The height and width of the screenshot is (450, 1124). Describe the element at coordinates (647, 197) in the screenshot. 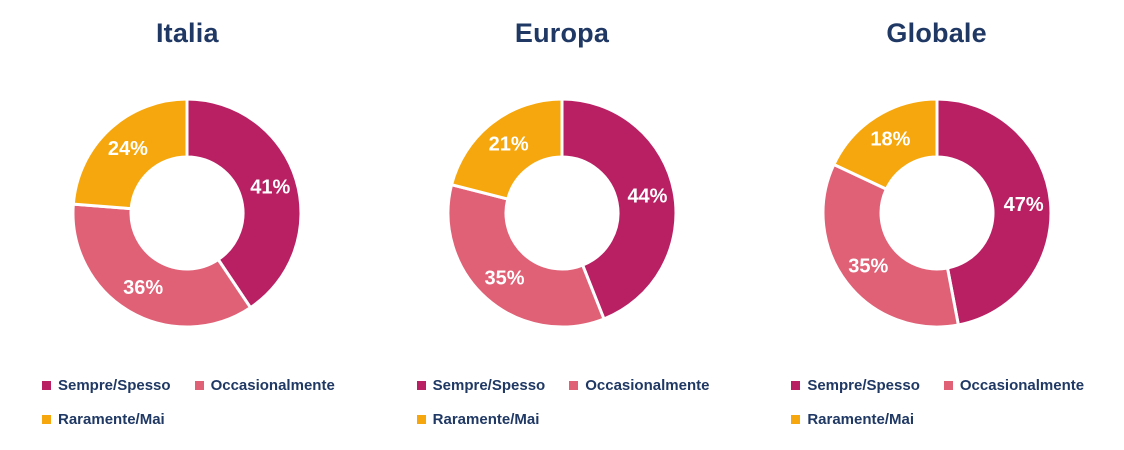

I see `slice-value-label: 44%` at that location.